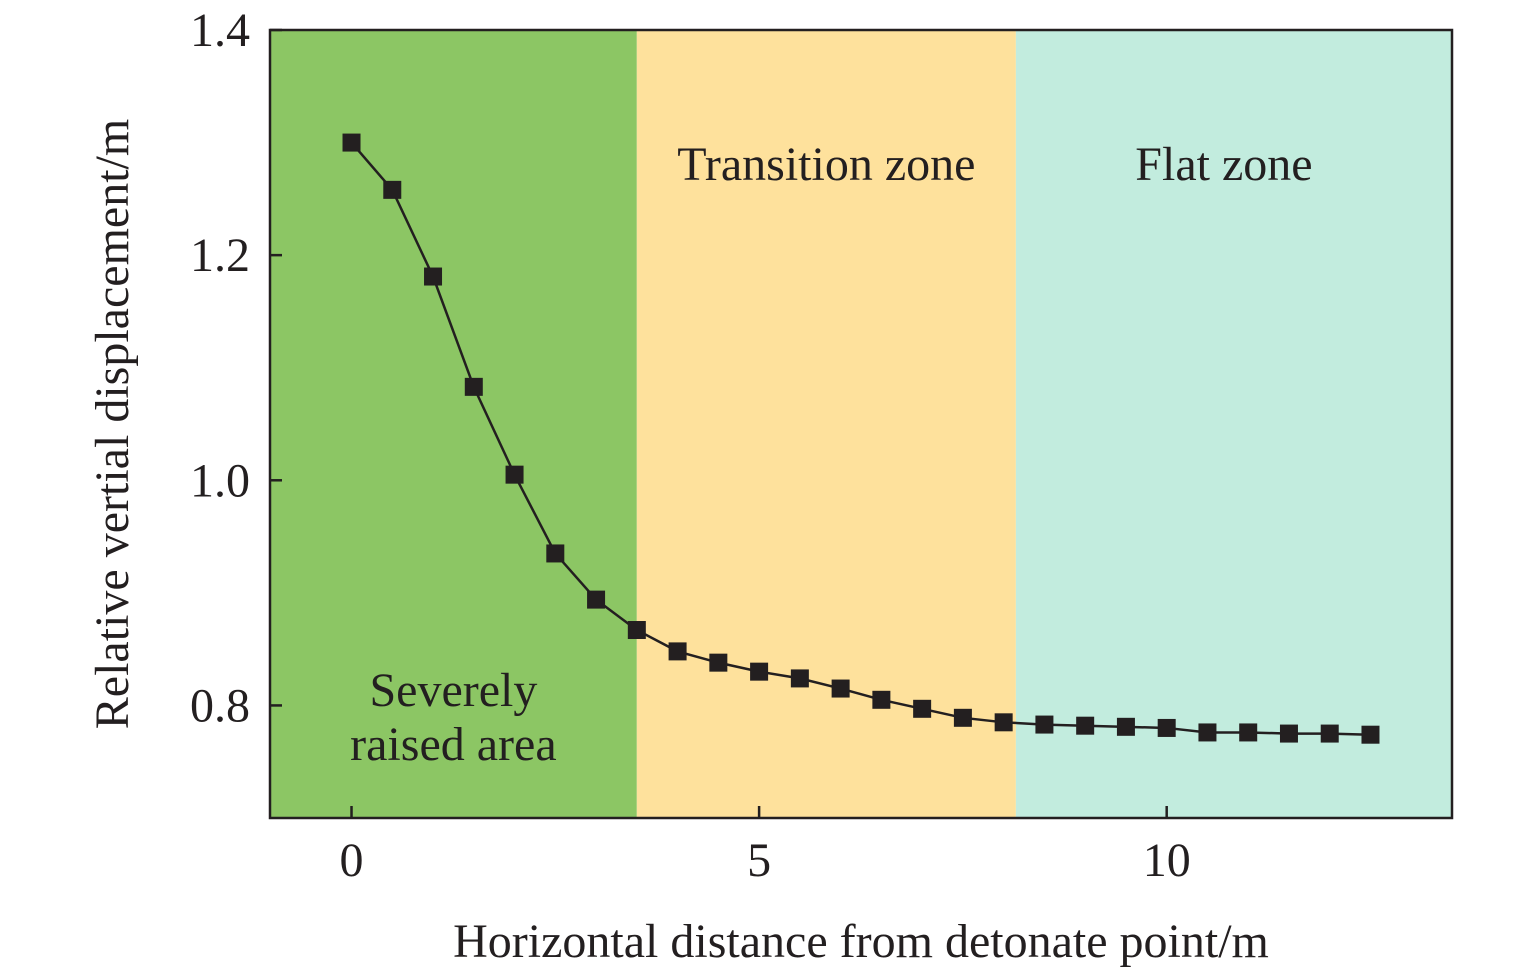  Describe the element at coordinates (453, 744) in the screenshot. I see `zone-0-label-line-1: raised area` at that location.